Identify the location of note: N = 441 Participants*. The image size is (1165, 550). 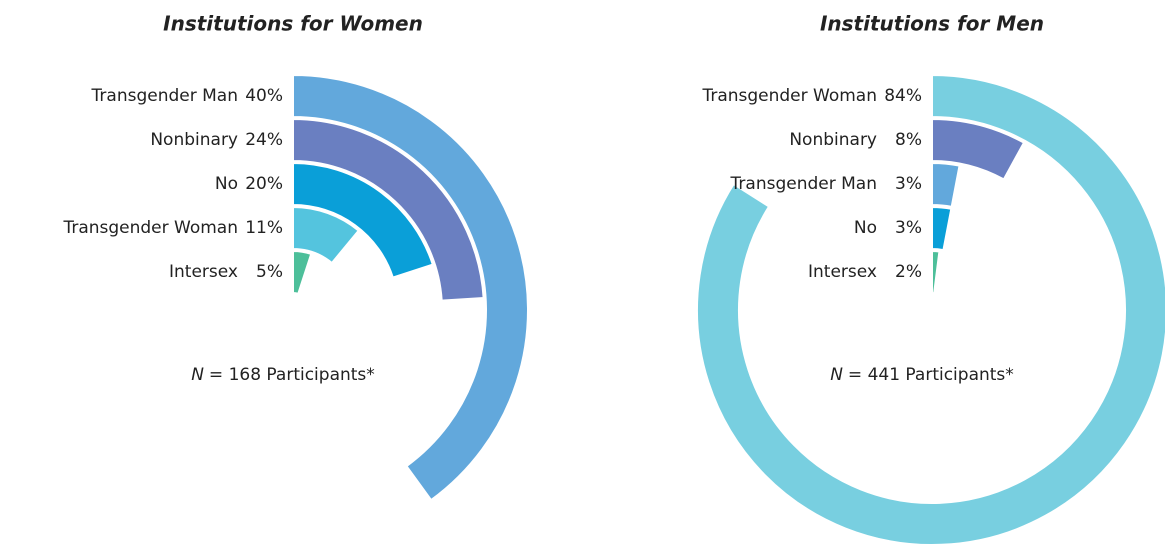
(922, 375).